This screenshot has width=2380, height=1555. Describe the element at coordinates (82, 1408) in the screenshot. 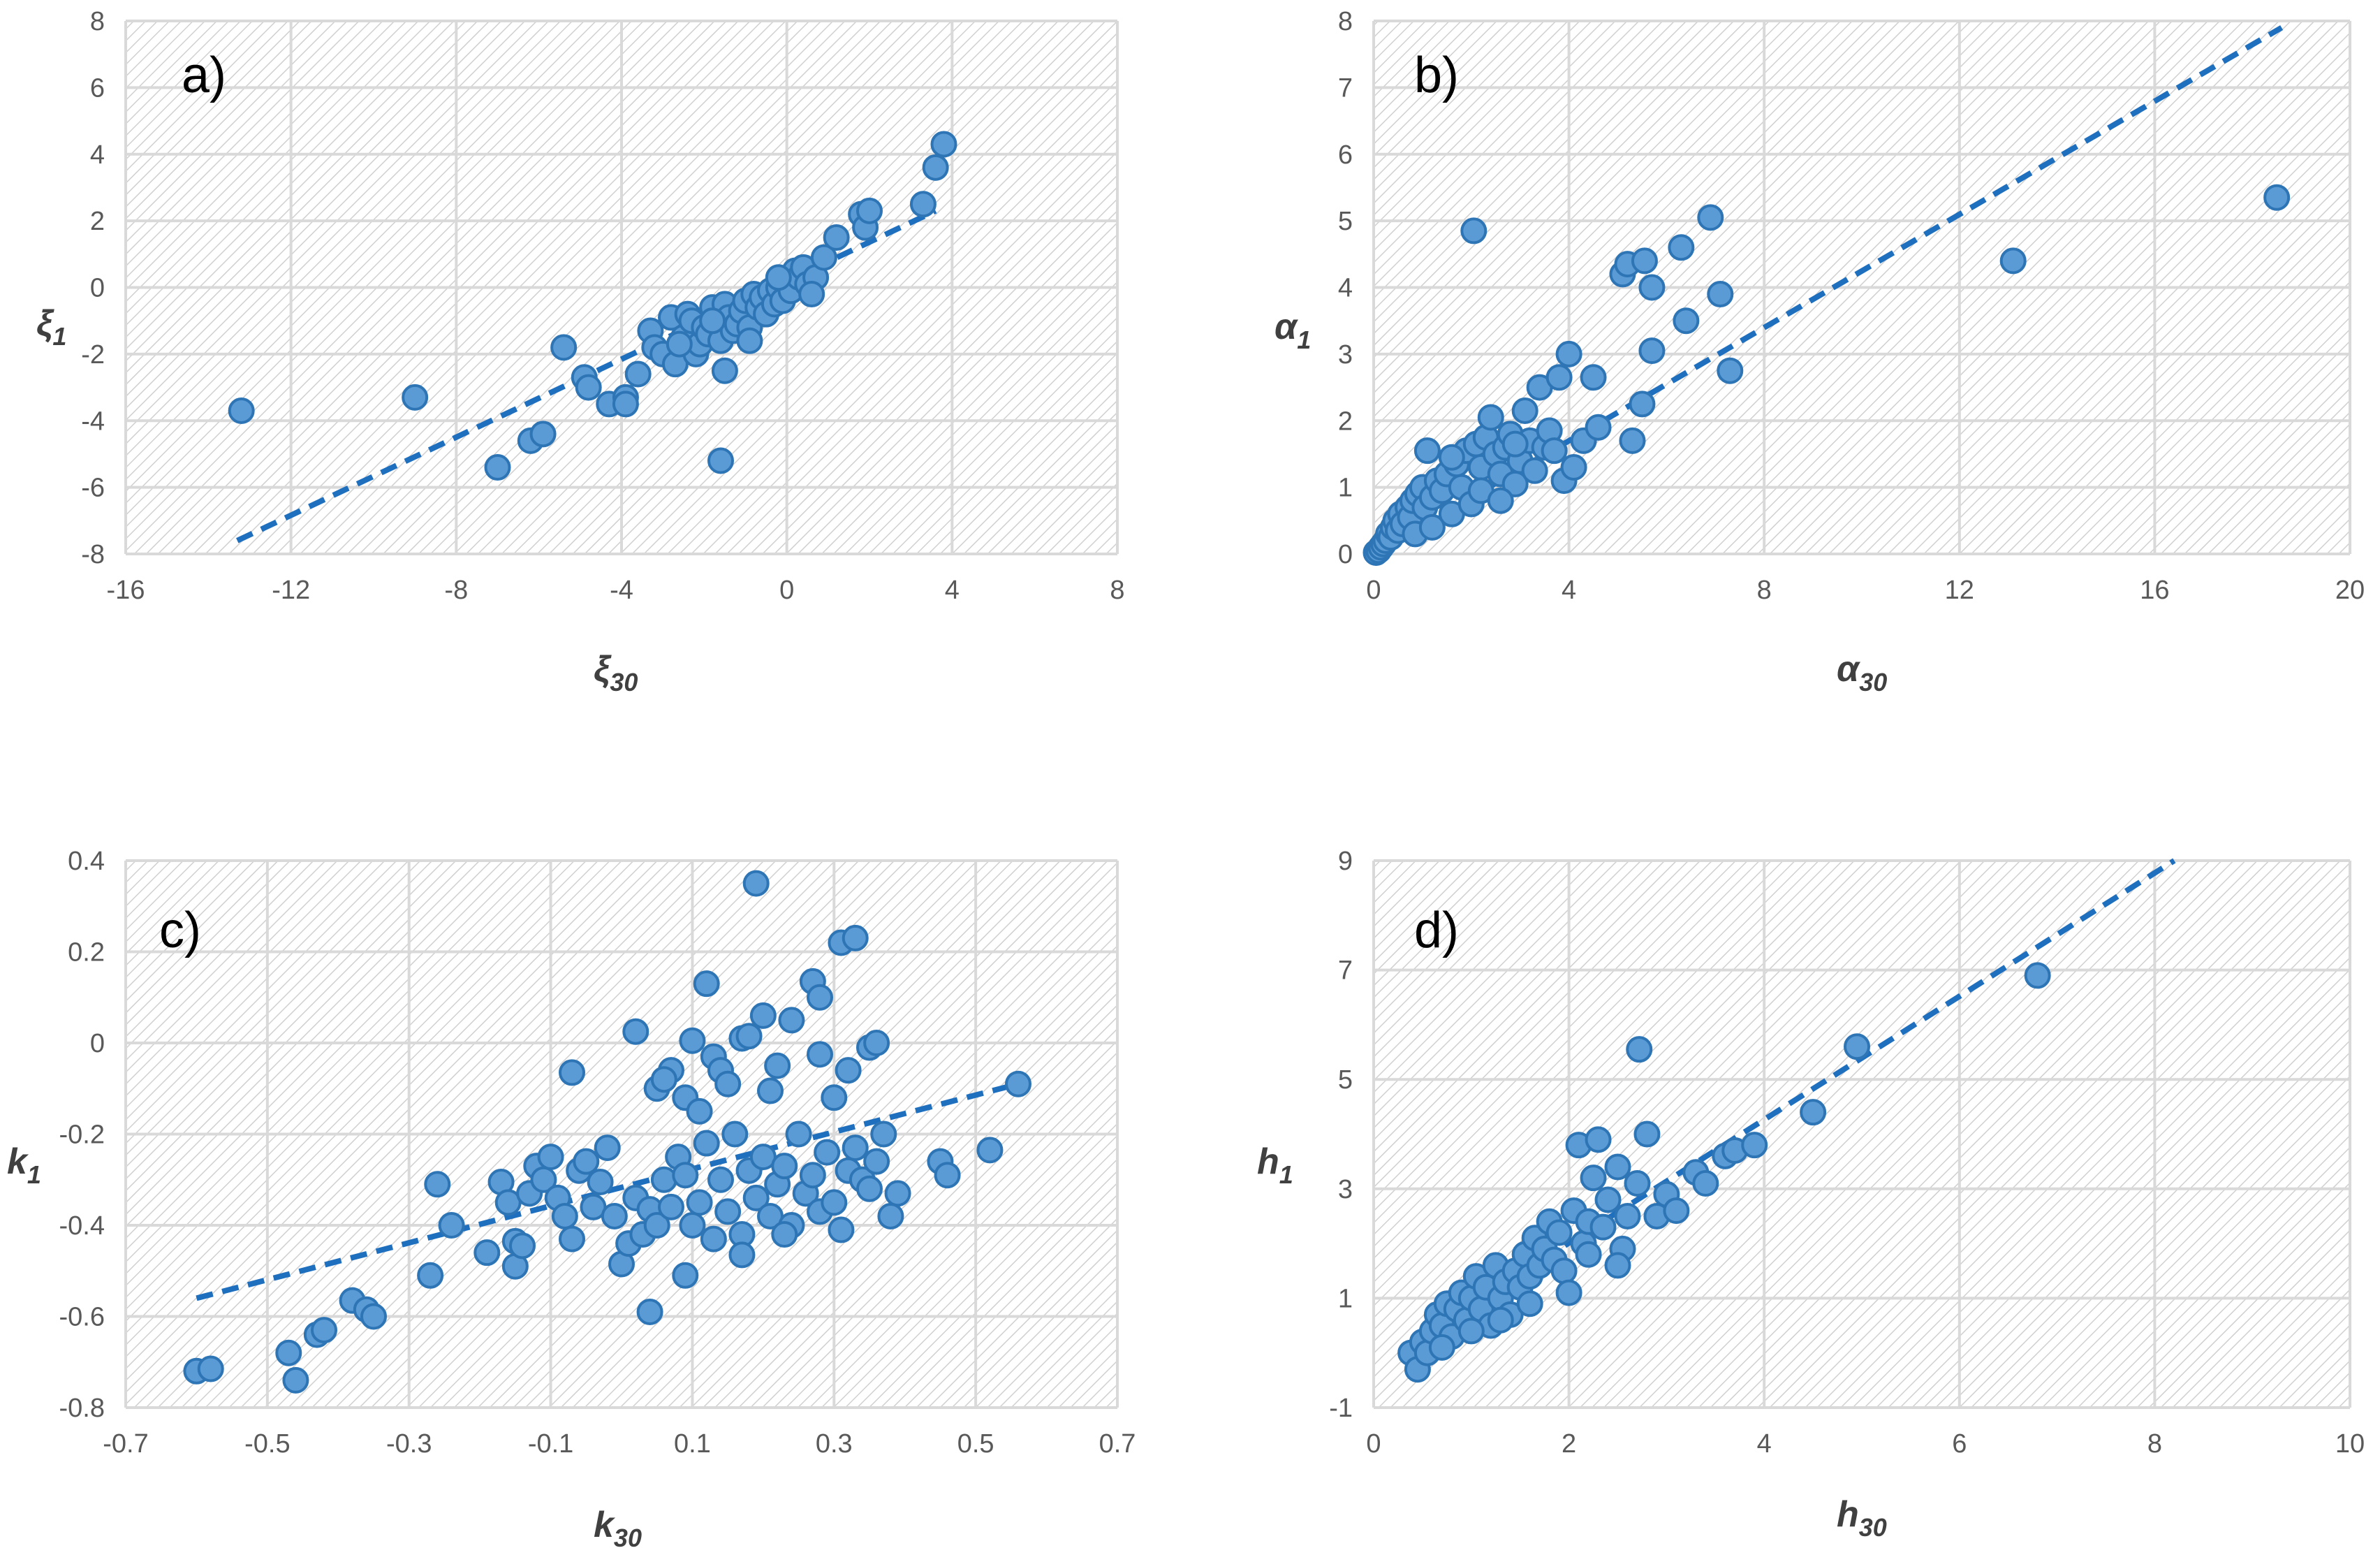

I see `y-tick-label-c-0: -0.8` at that location.